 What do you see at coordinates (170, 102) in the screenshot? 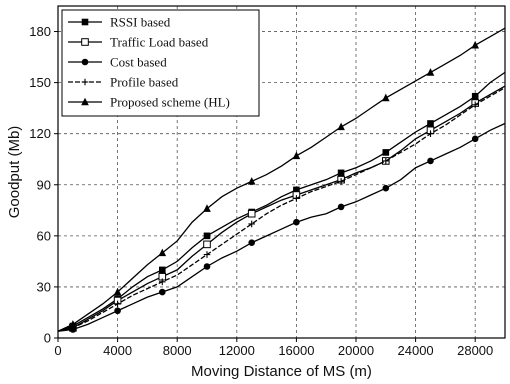
I see `legend-label-5: Proposed scheme (HL)` at bounding box center [170, 102].